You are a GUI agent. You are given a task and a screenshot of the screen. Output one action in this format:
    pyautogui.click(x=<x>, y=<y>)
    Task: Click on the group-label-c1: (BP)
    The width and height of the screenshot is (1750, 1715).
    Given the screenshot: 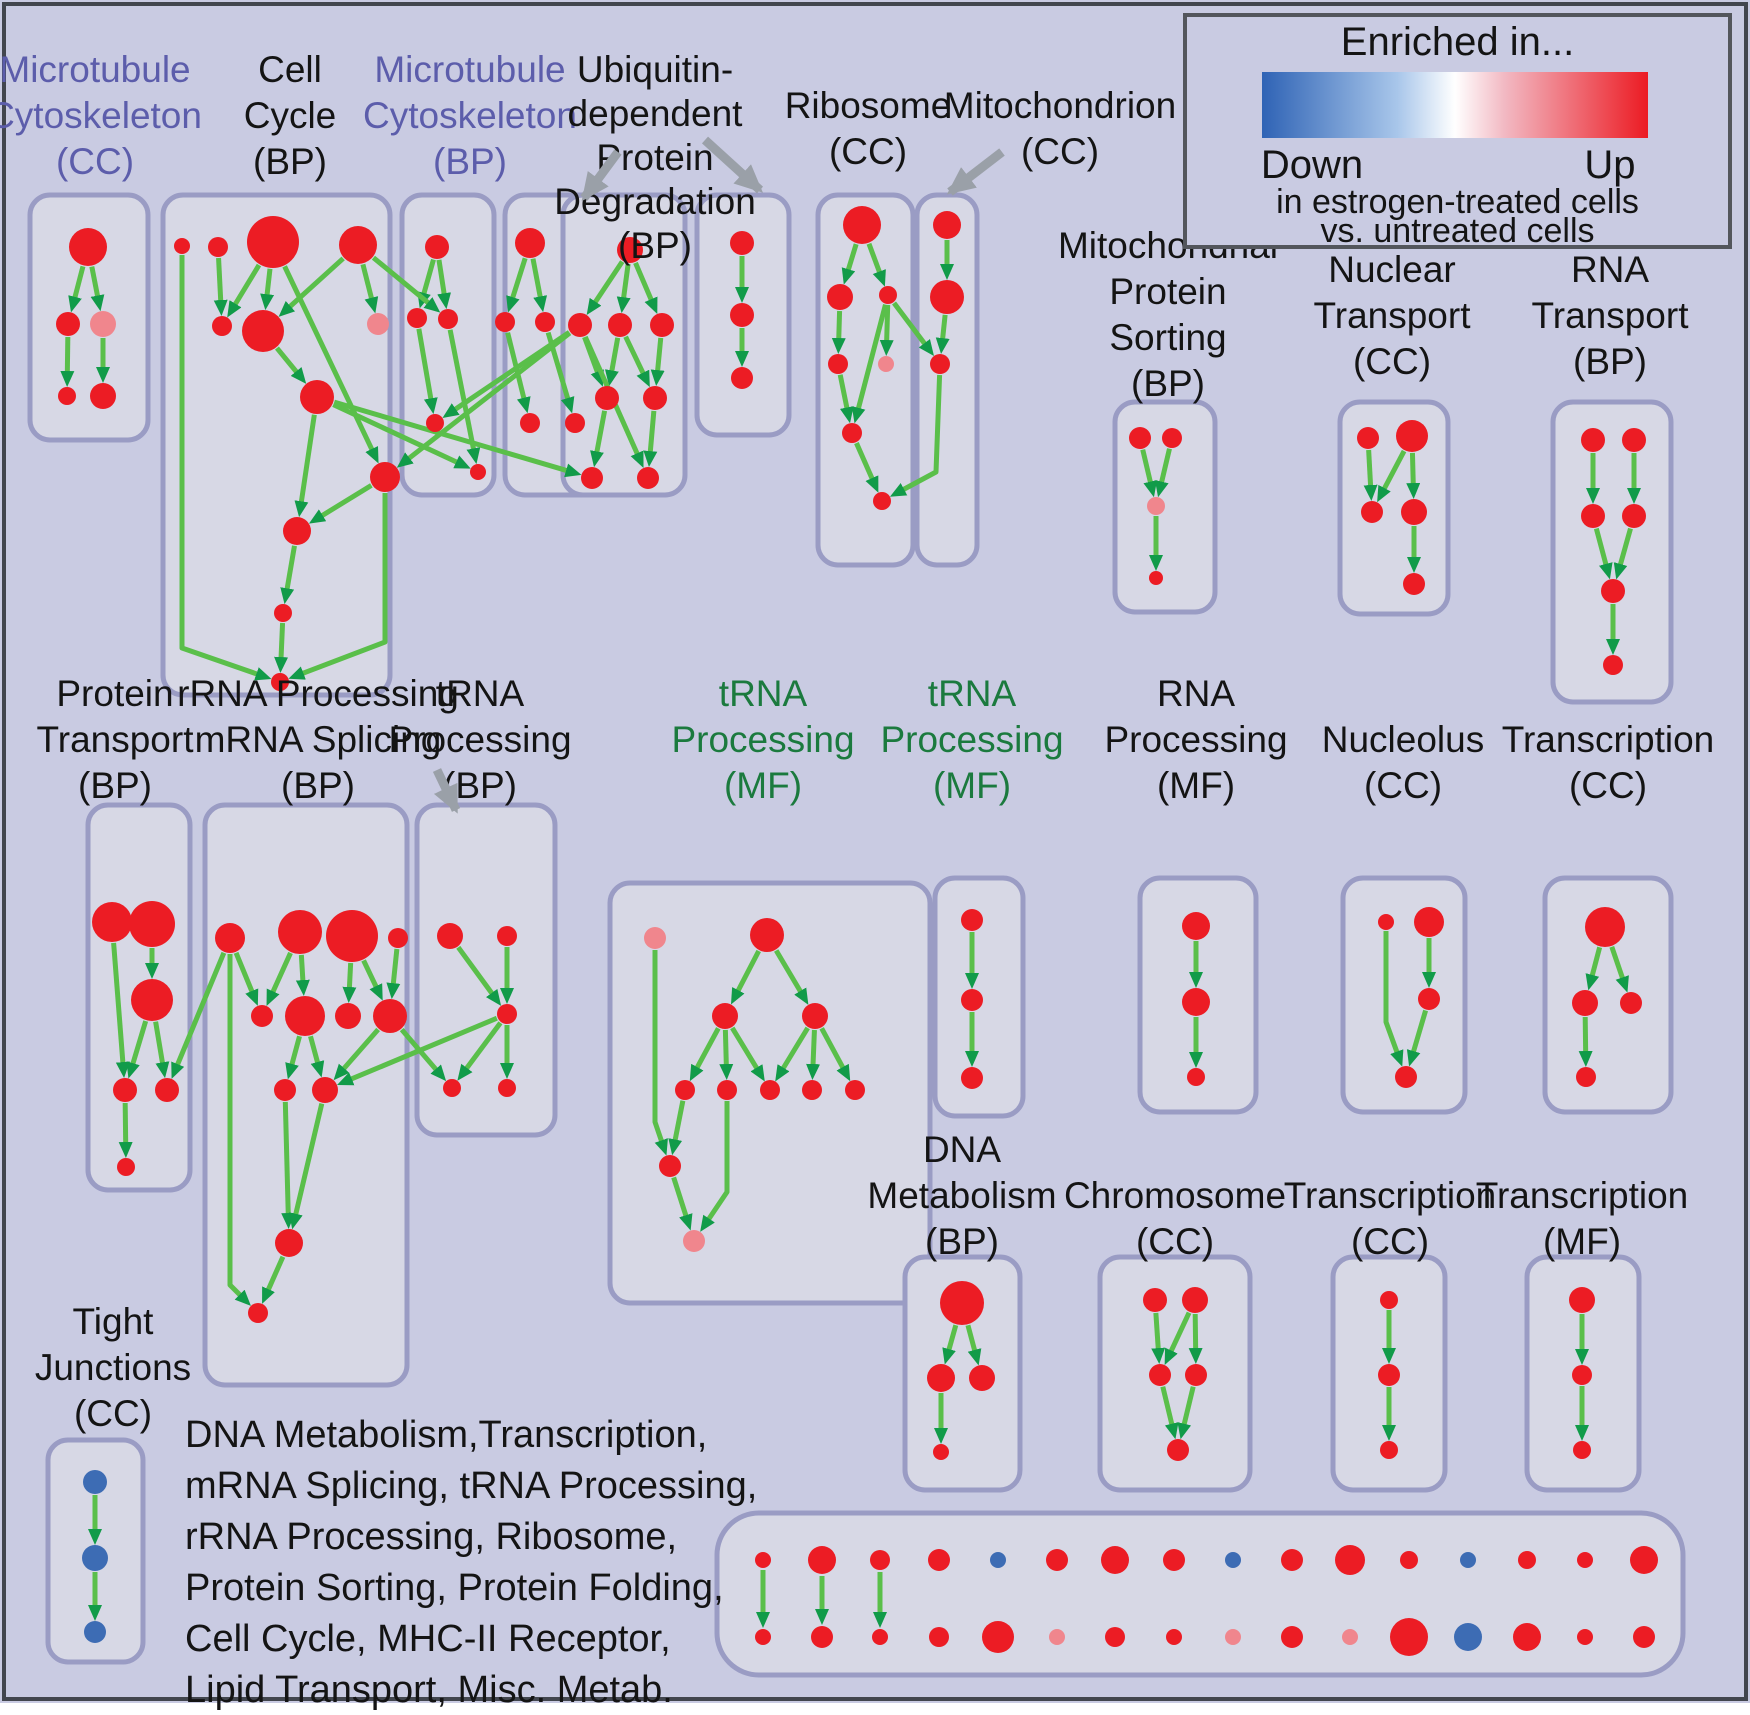 What is the action you would take?
    pyautogui.click(x=470, y=161)
    